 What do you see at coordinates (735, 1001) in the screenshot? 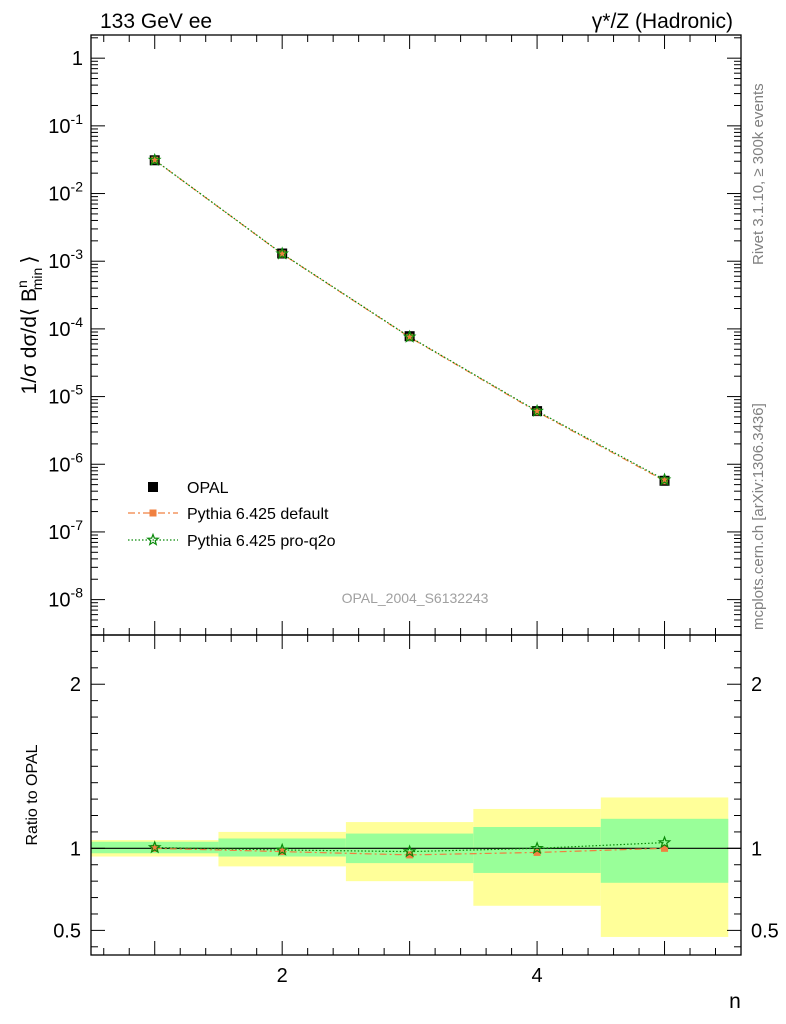
I see `x-axis-label: n` at bounding box center [735, 1001].